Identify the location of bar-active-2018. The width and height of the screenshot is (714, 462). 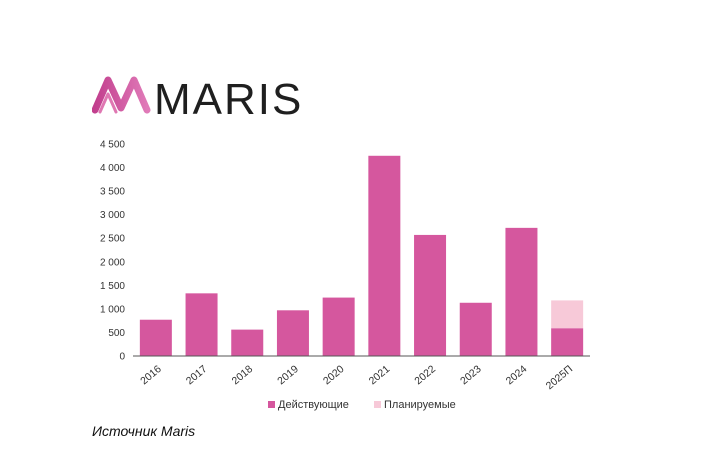
(247, 342).